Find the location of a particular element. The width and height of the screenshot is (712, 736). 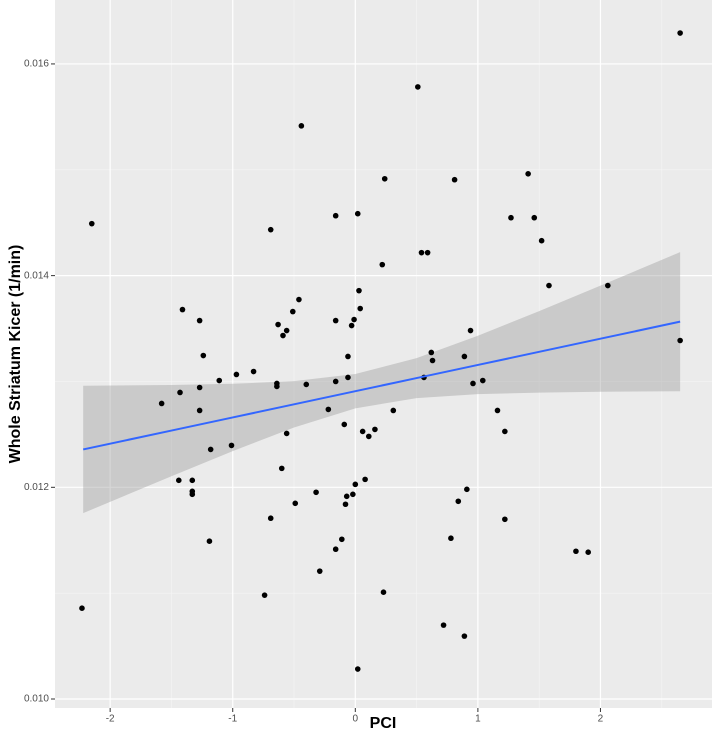

y-tick-label: 0.010 is located at coordinates (36, 699).